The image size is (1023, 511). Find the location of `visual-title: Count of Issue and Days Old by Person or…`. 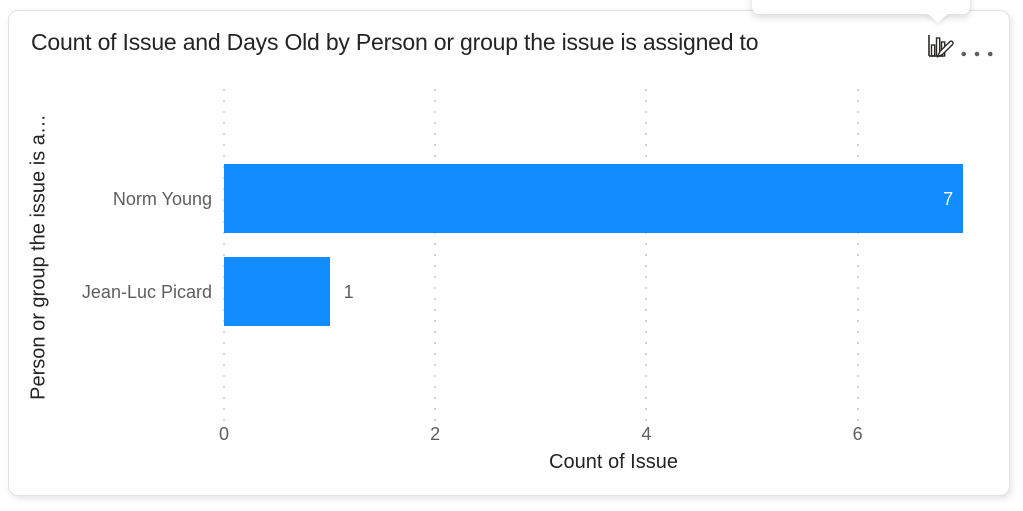

visual-title: Count of Issue and Days Old by Person or… is located at coordinates (395, 42).